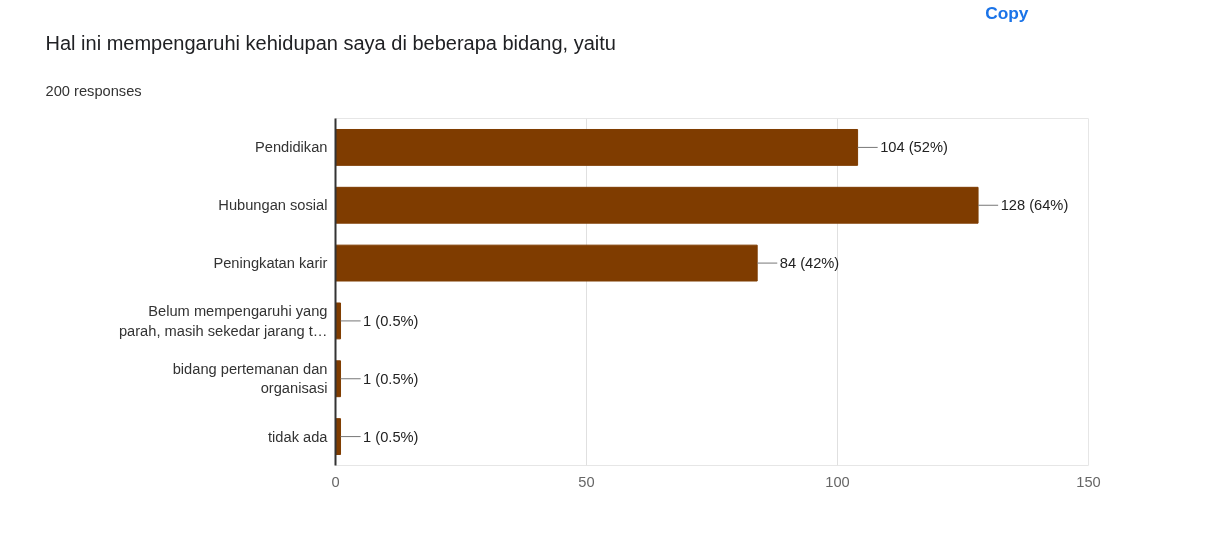  Describe the element at coordinates (1034, 205) in the screenshot. I see `data-label: 128 (64%)` at that location.